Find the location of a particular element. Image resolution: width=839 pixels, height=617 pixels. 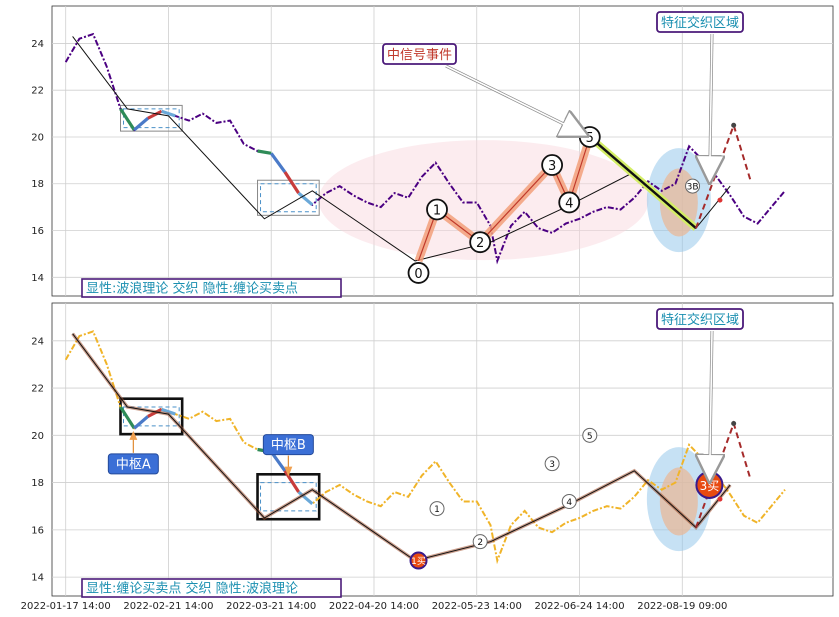

pivot-label: 中枢B is located at coordinates (288, 445).